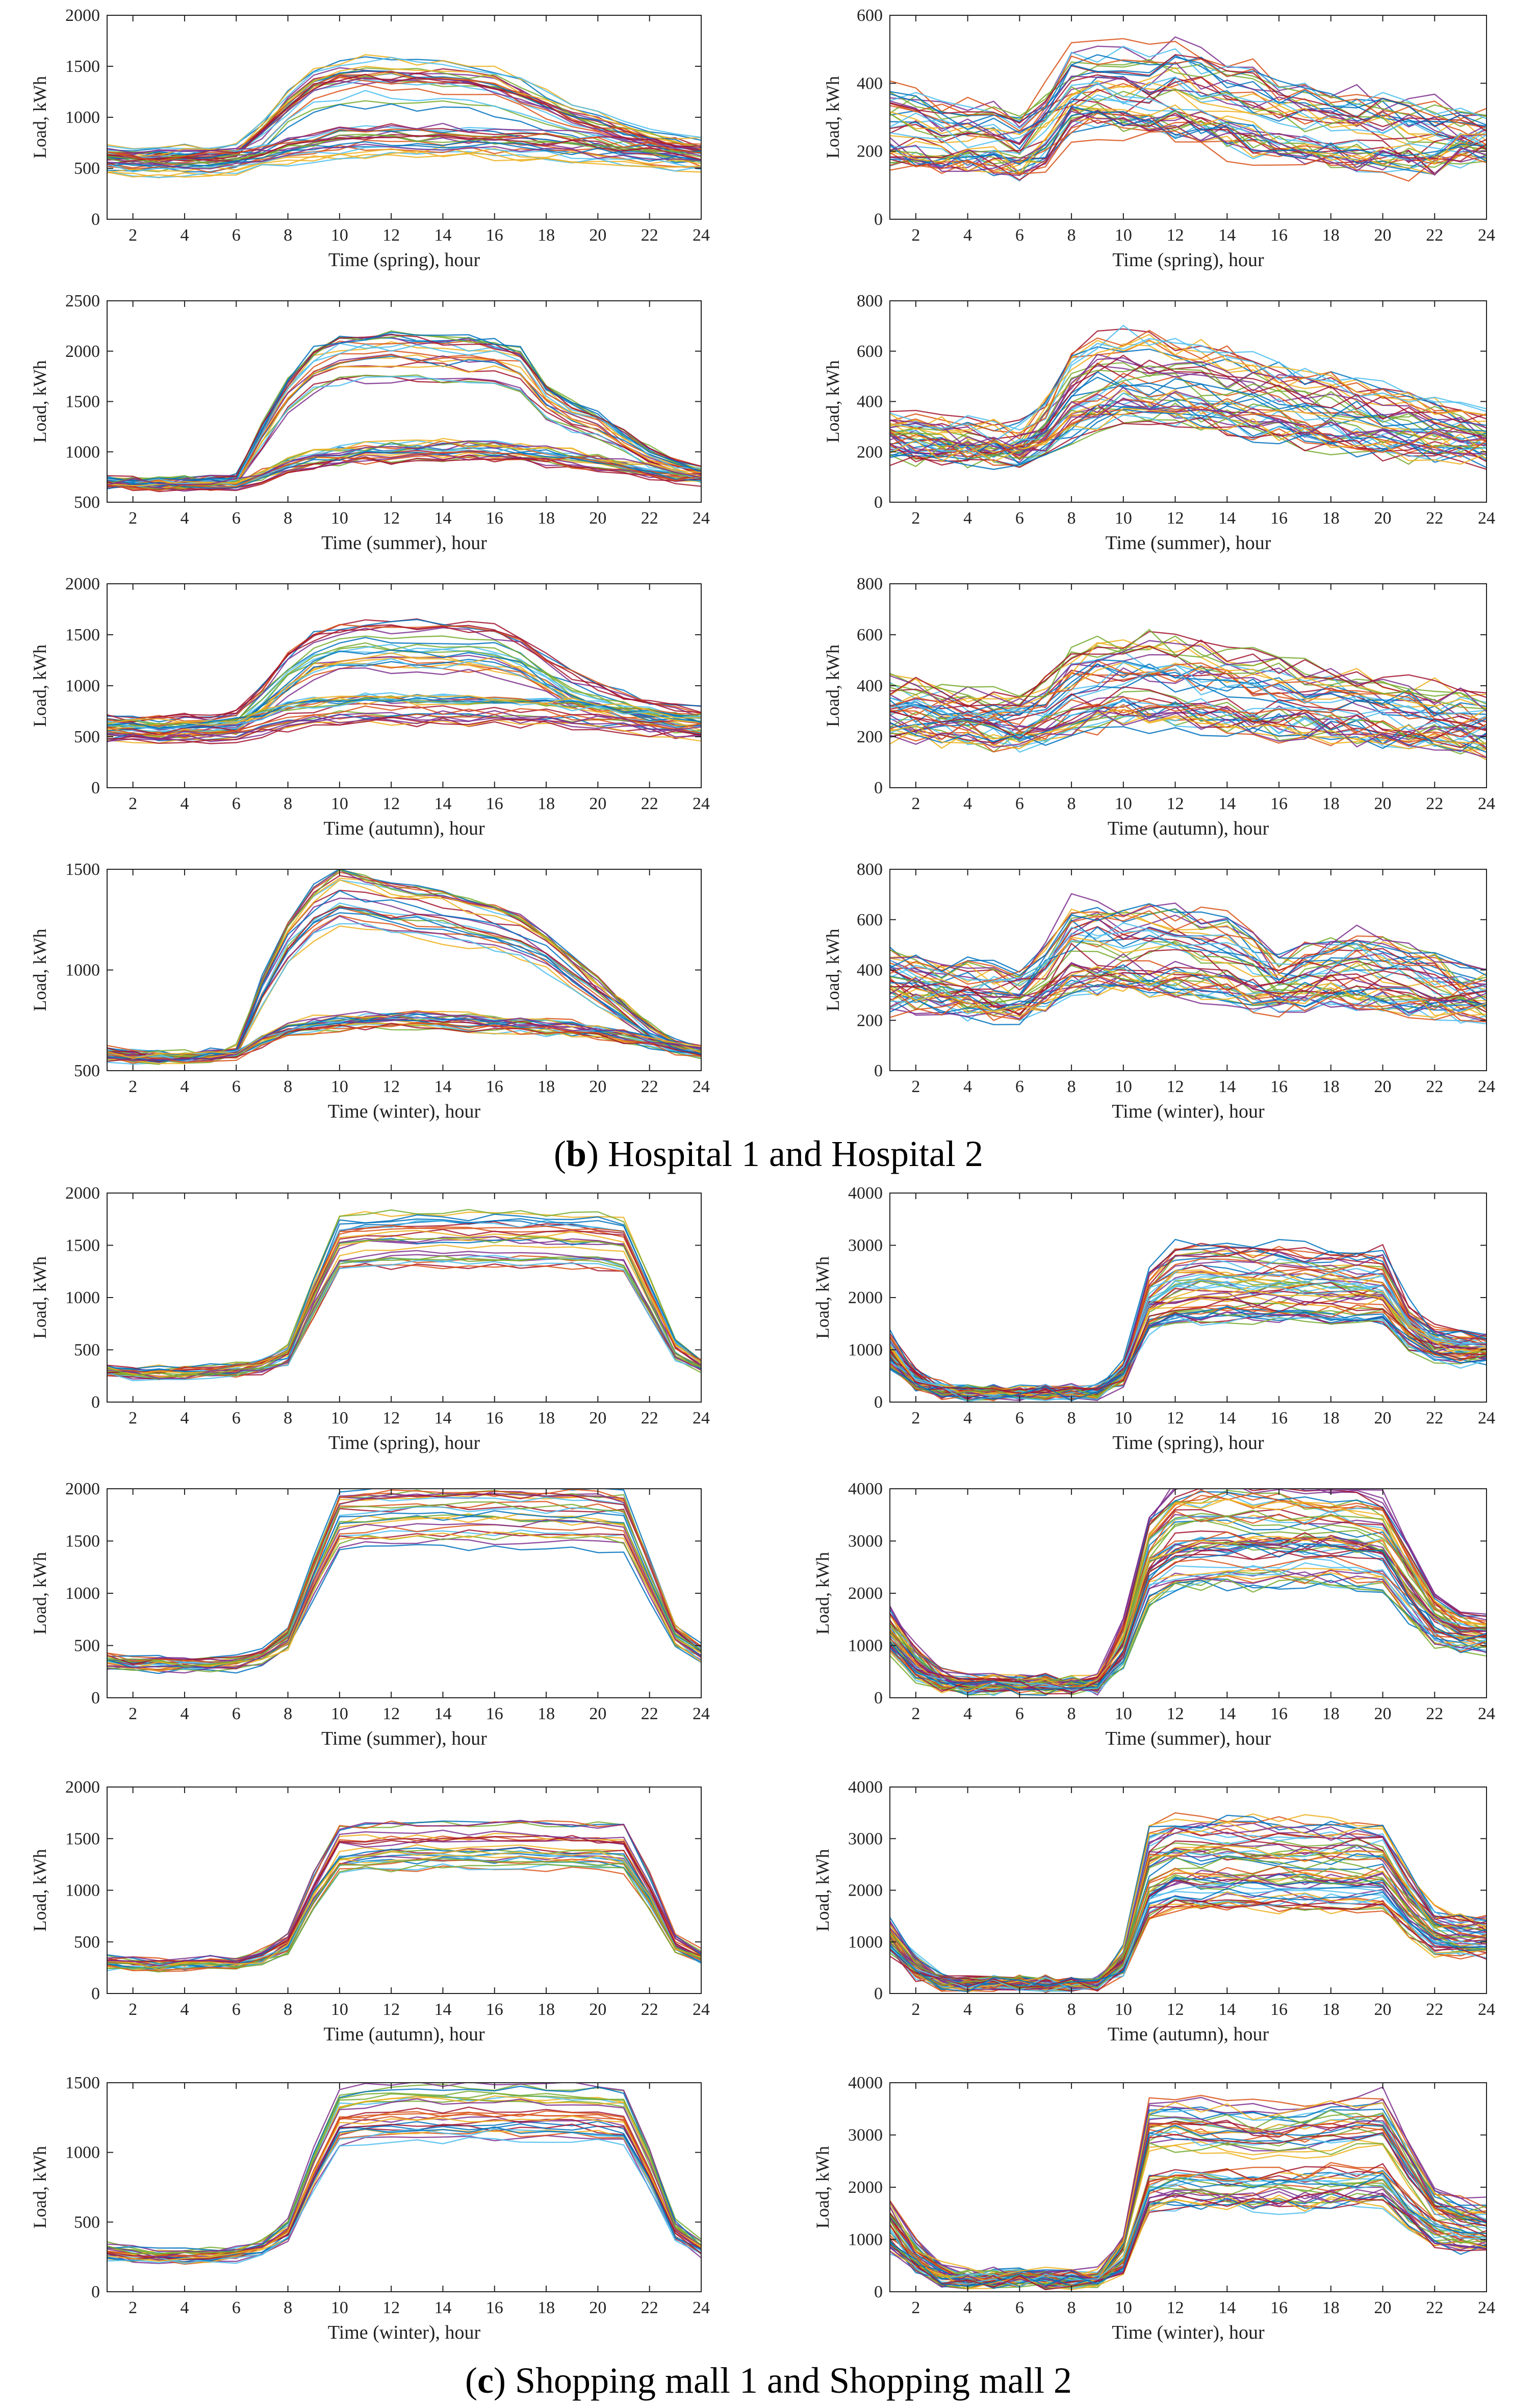 This screenshot has width=1537, height=2408. What do you see at coordinates (865, 2240) in the screenshot?
I see `y-tick-label: 1000` at bounding box center [865, 2240].